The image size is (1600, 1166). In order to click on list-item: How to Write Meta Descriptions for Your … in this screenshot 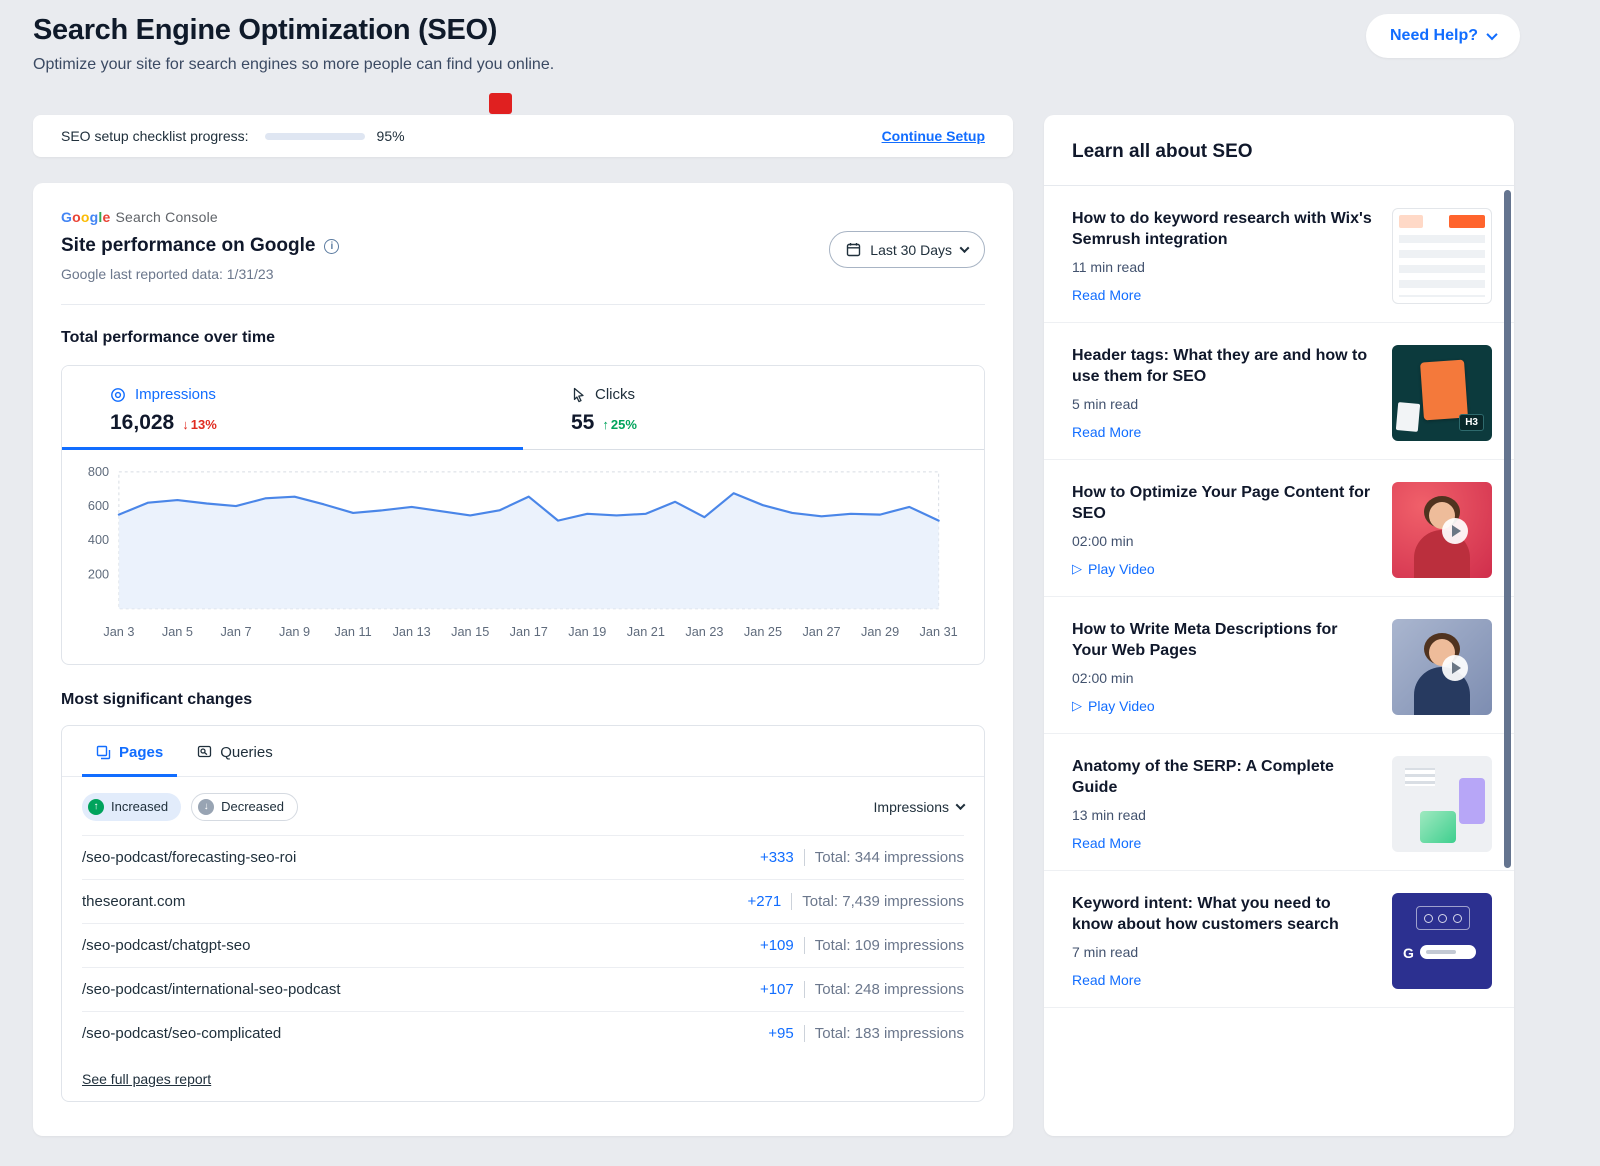, I will do `click(1279, 665)`.